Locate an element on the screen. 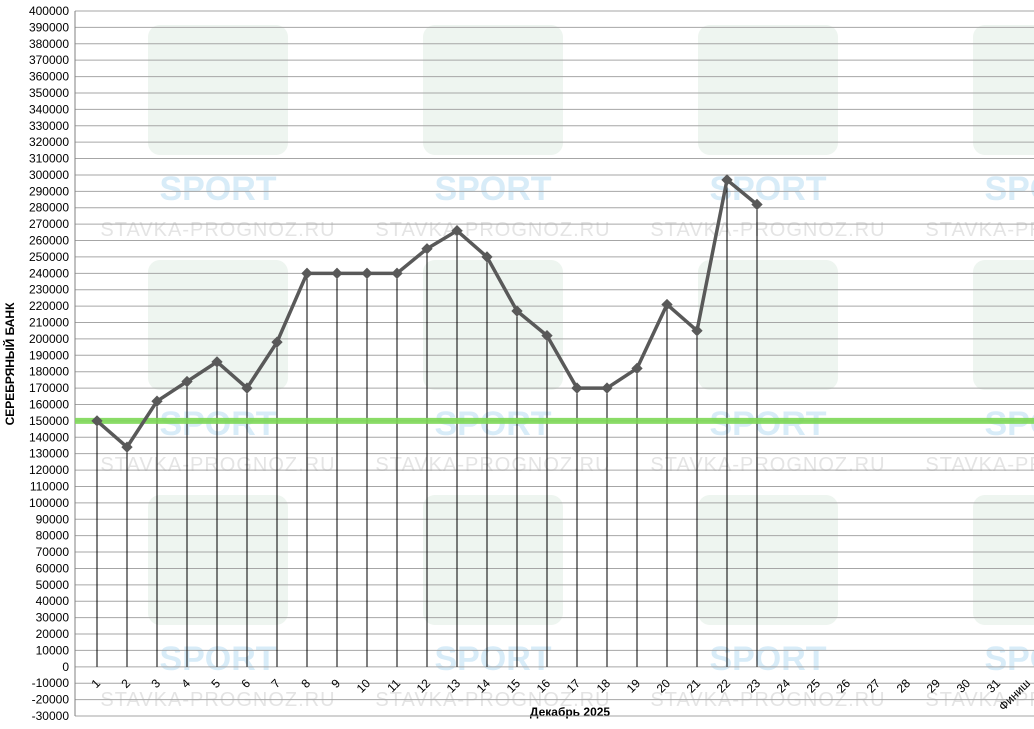  y-tick-label: 300000 is located at coordinates (49, 175).